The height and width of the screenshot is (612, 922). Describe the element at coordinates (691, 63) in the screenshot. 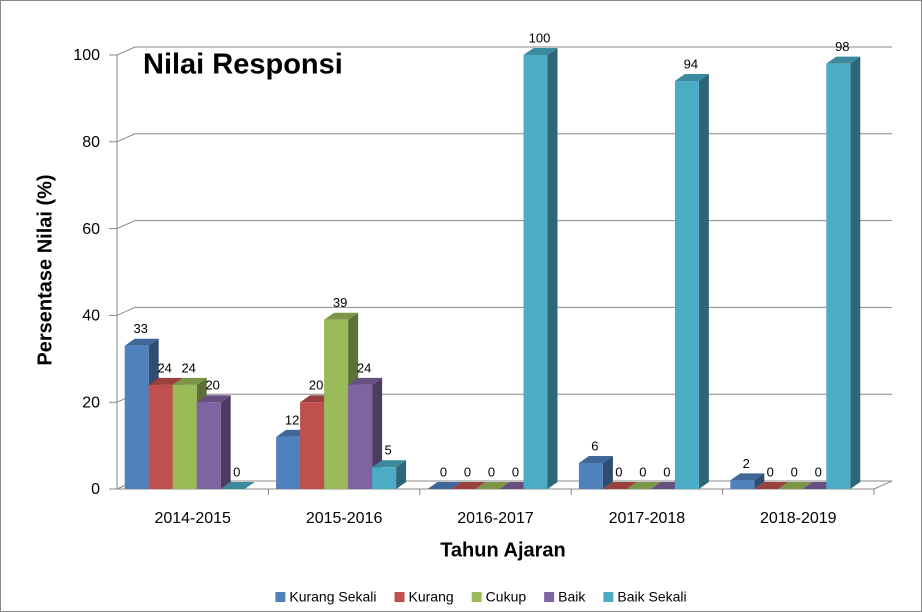

I see `value-label: 94` at that location.